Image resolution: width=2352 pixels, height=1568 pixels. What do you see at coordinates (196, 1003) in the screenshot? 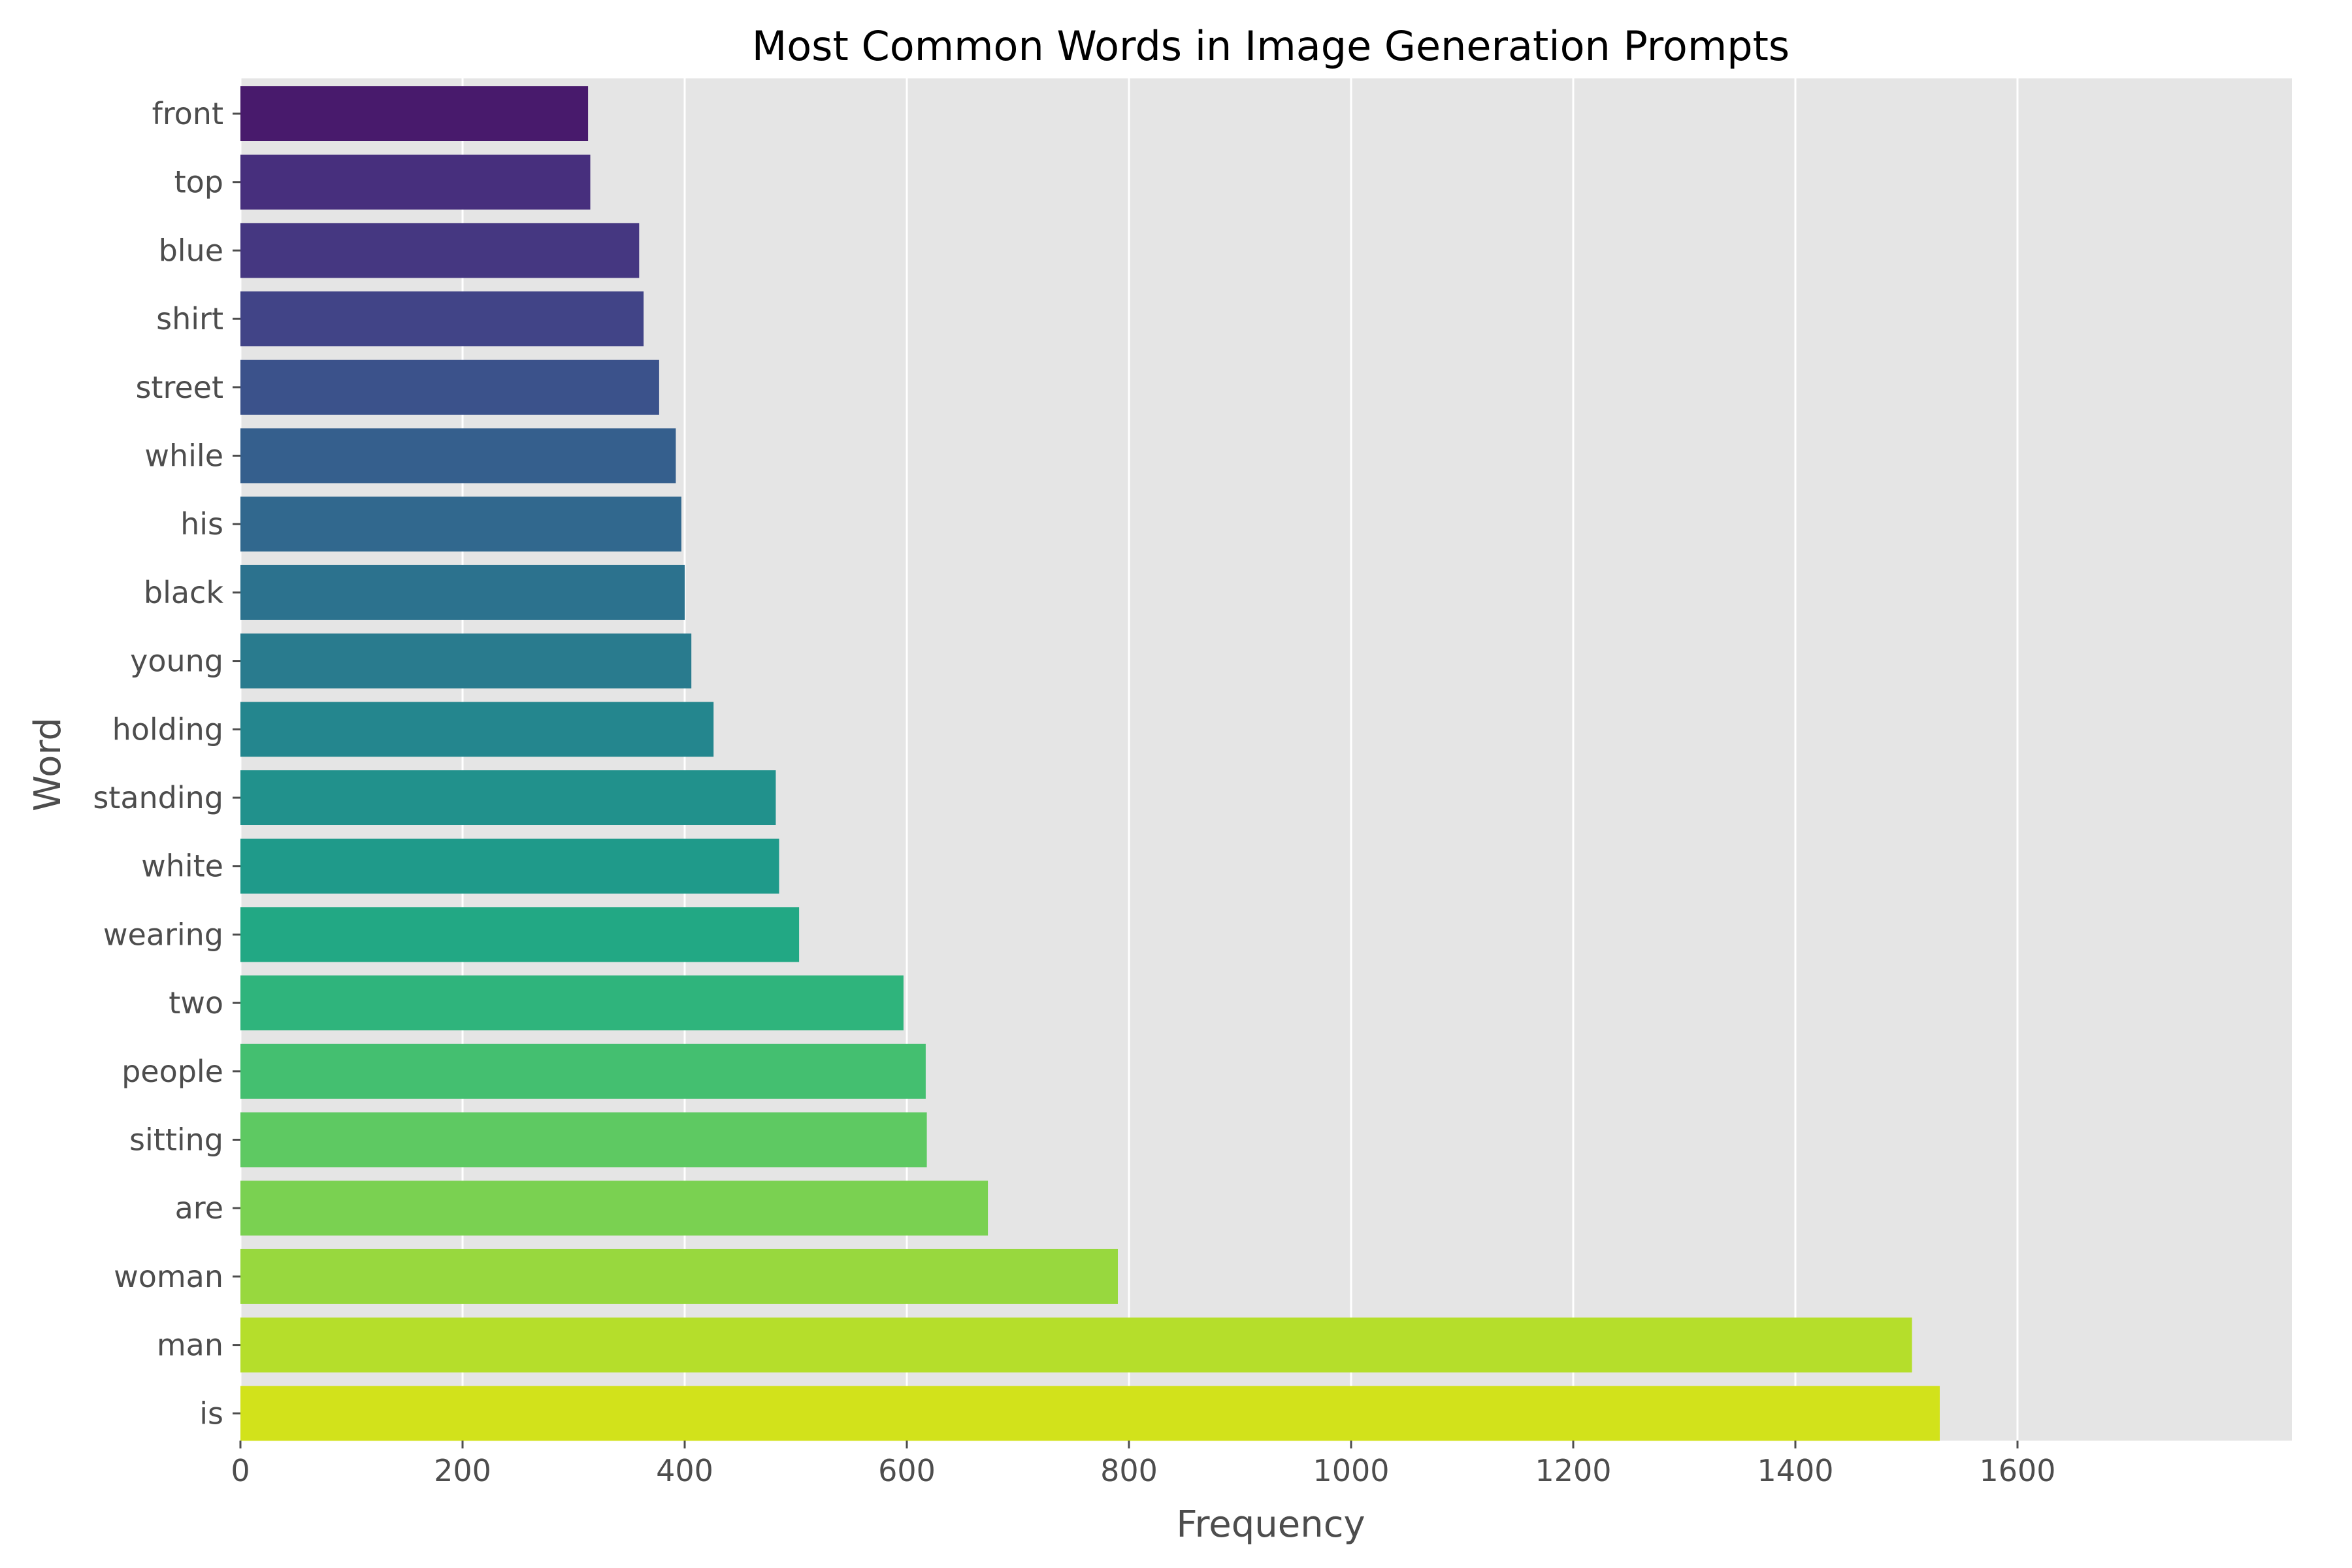
I see `y-tick-label: two` at bounding box center [196, 1003].